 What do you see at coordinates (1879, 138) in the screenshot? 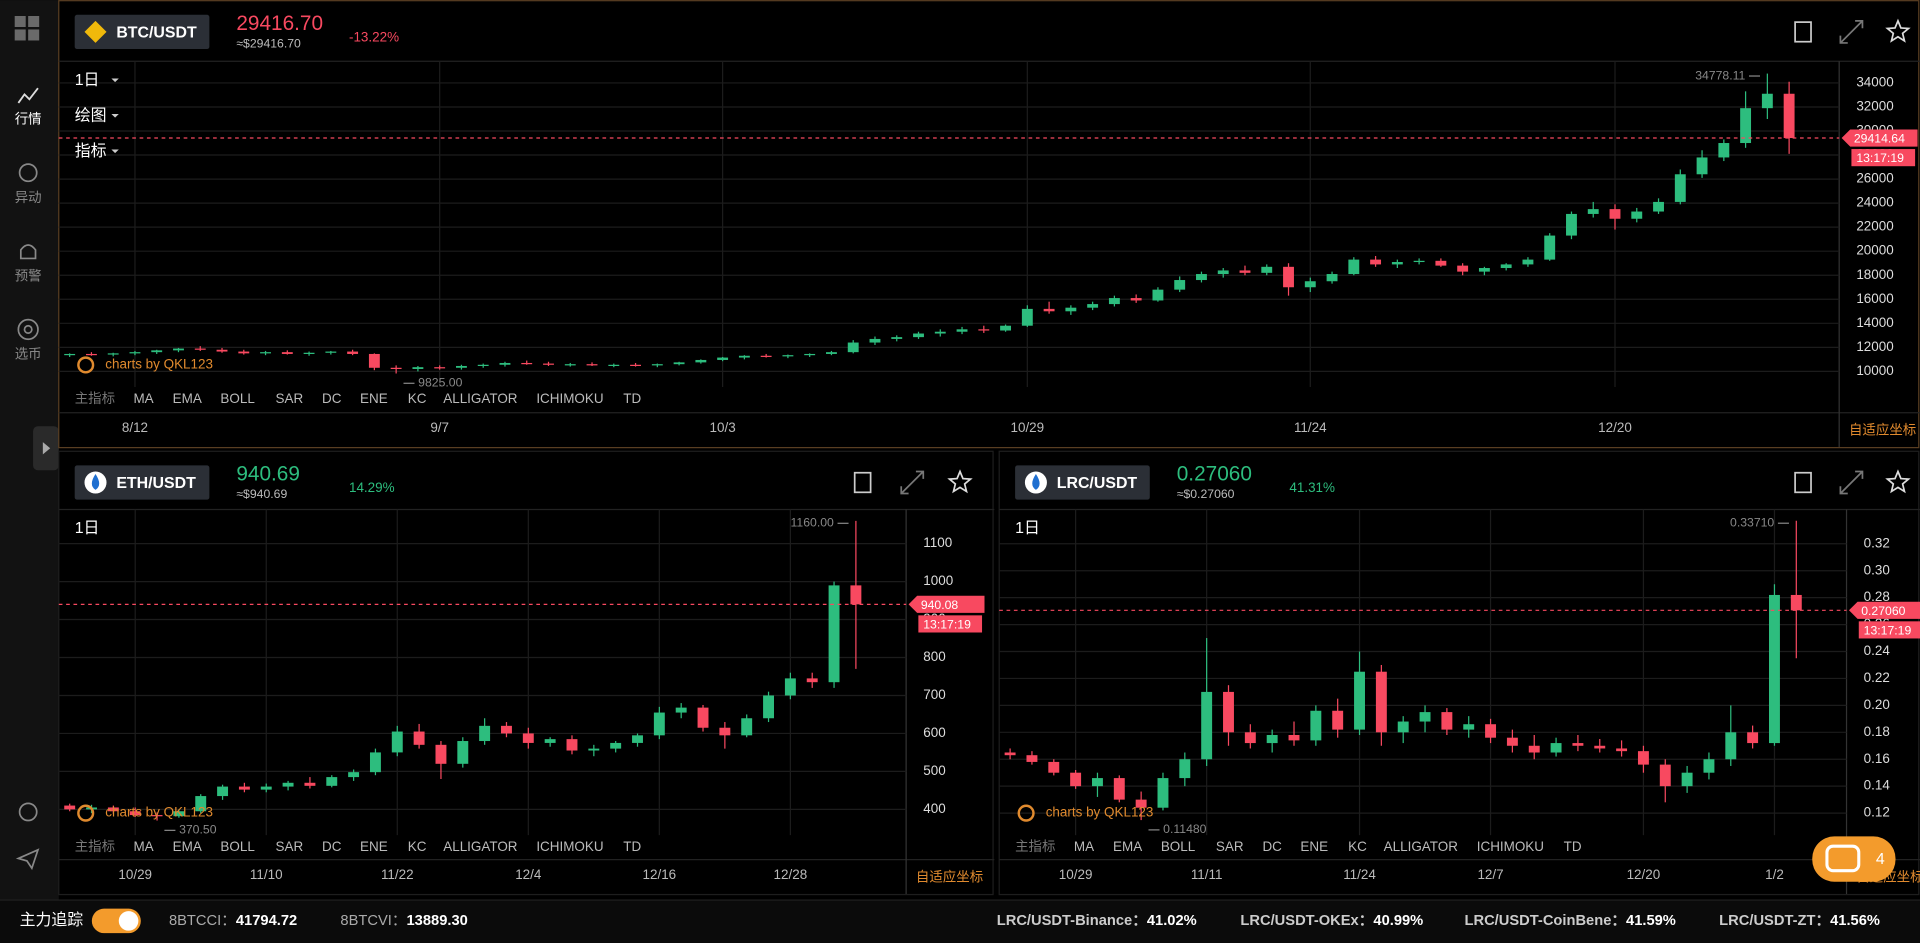
I see `price-tag` at bounding box center [1879, 138].